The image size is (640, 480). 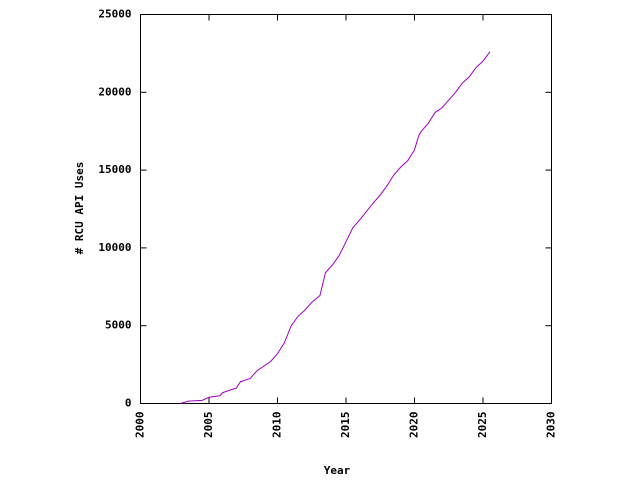 I want to click on x-tick-label: 2030, so click(x=551, y=425).